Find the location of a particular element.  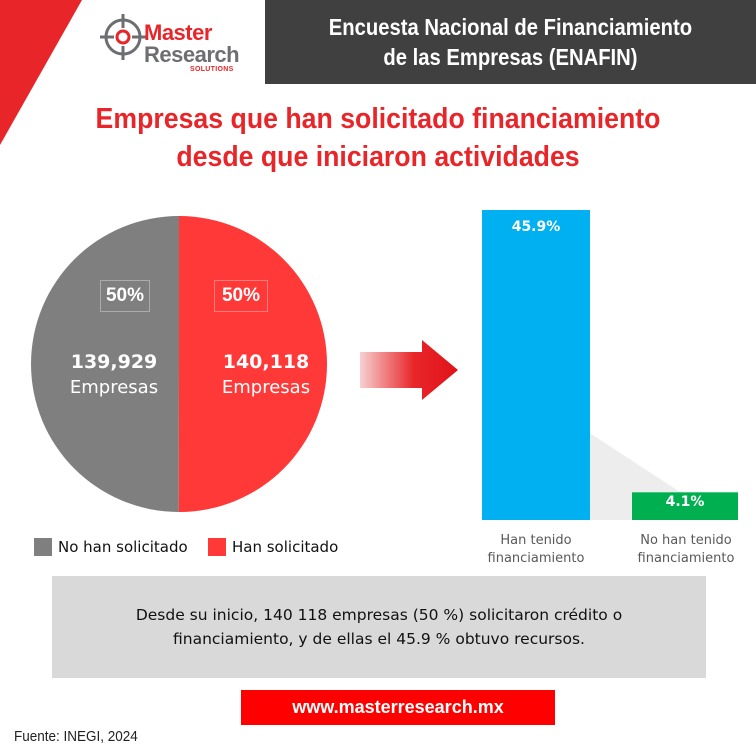

bar-category-no-han-tenido-line-2: financiamiento is located at coordinates (686, 558).